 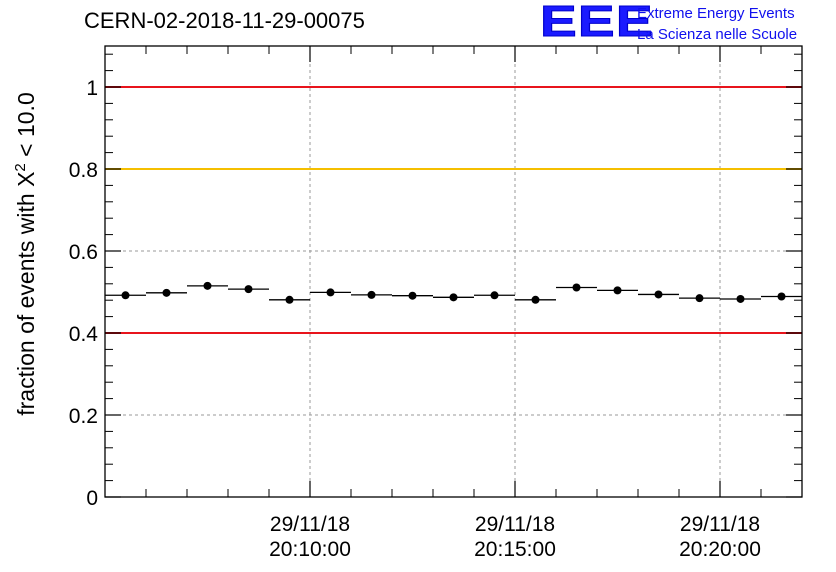 What do you see at coordinates (453, 292) in the screenshot?
I see `data-points` at bounding box center [453, 292].